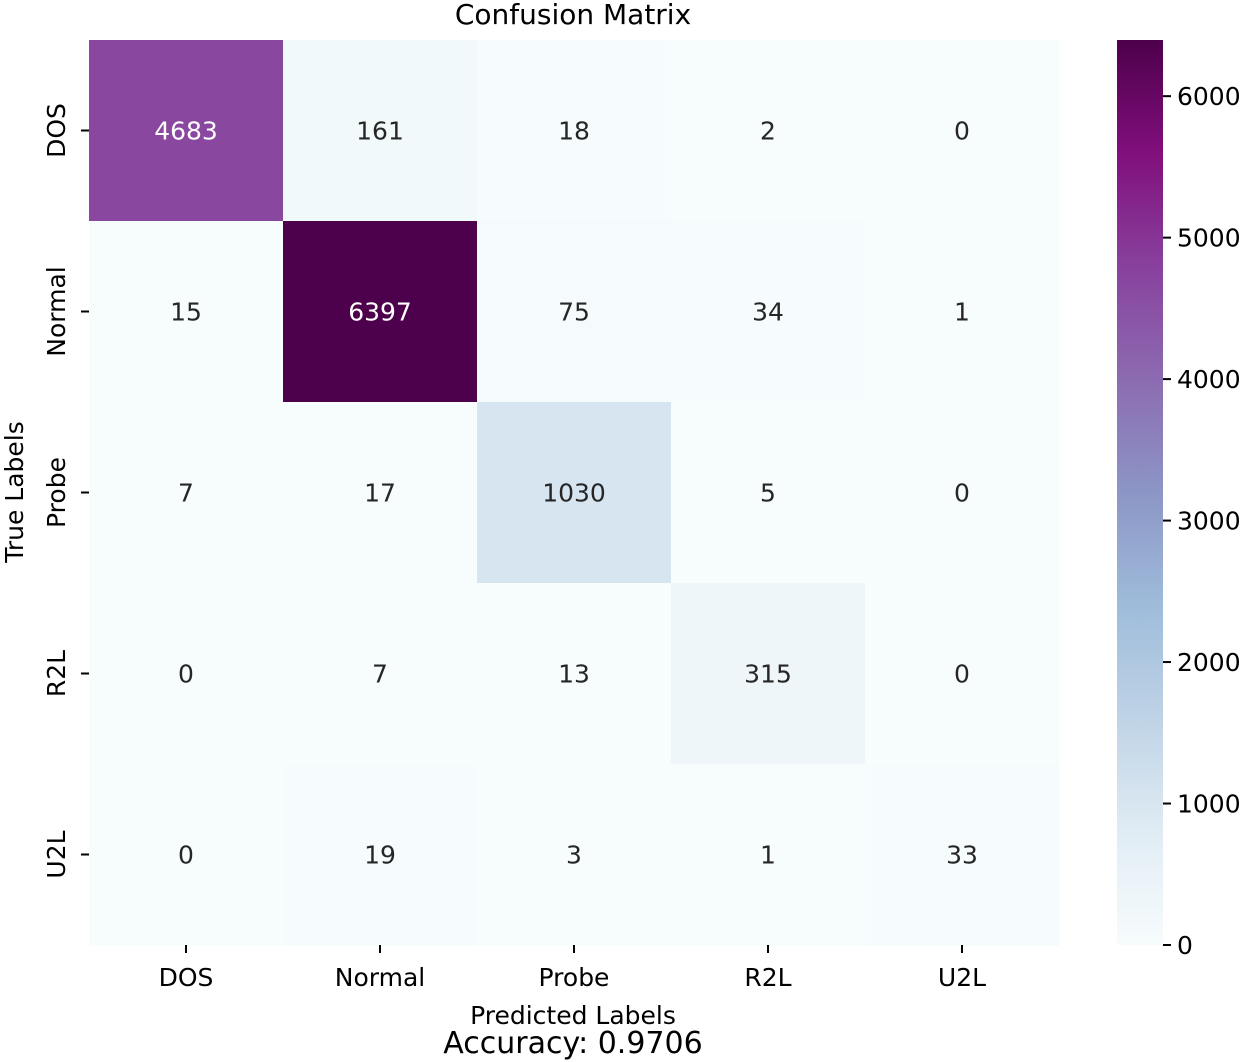 This screenshot has height=1062, width=1255. I want to click on cell-value-label: 13, so click(574, 674).